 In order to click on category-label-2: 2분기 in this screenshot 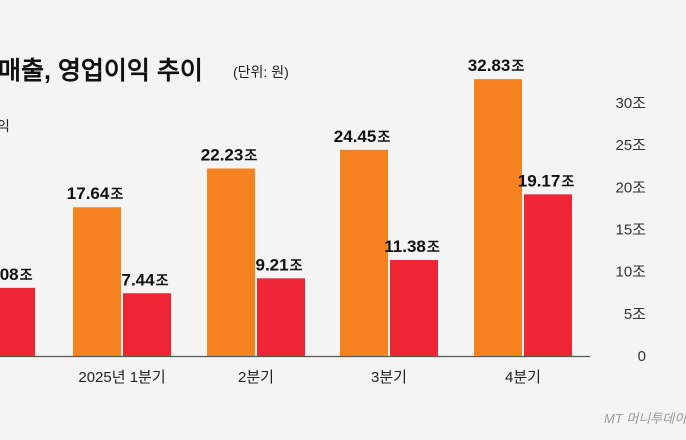, I will do `click(256, 377)`.